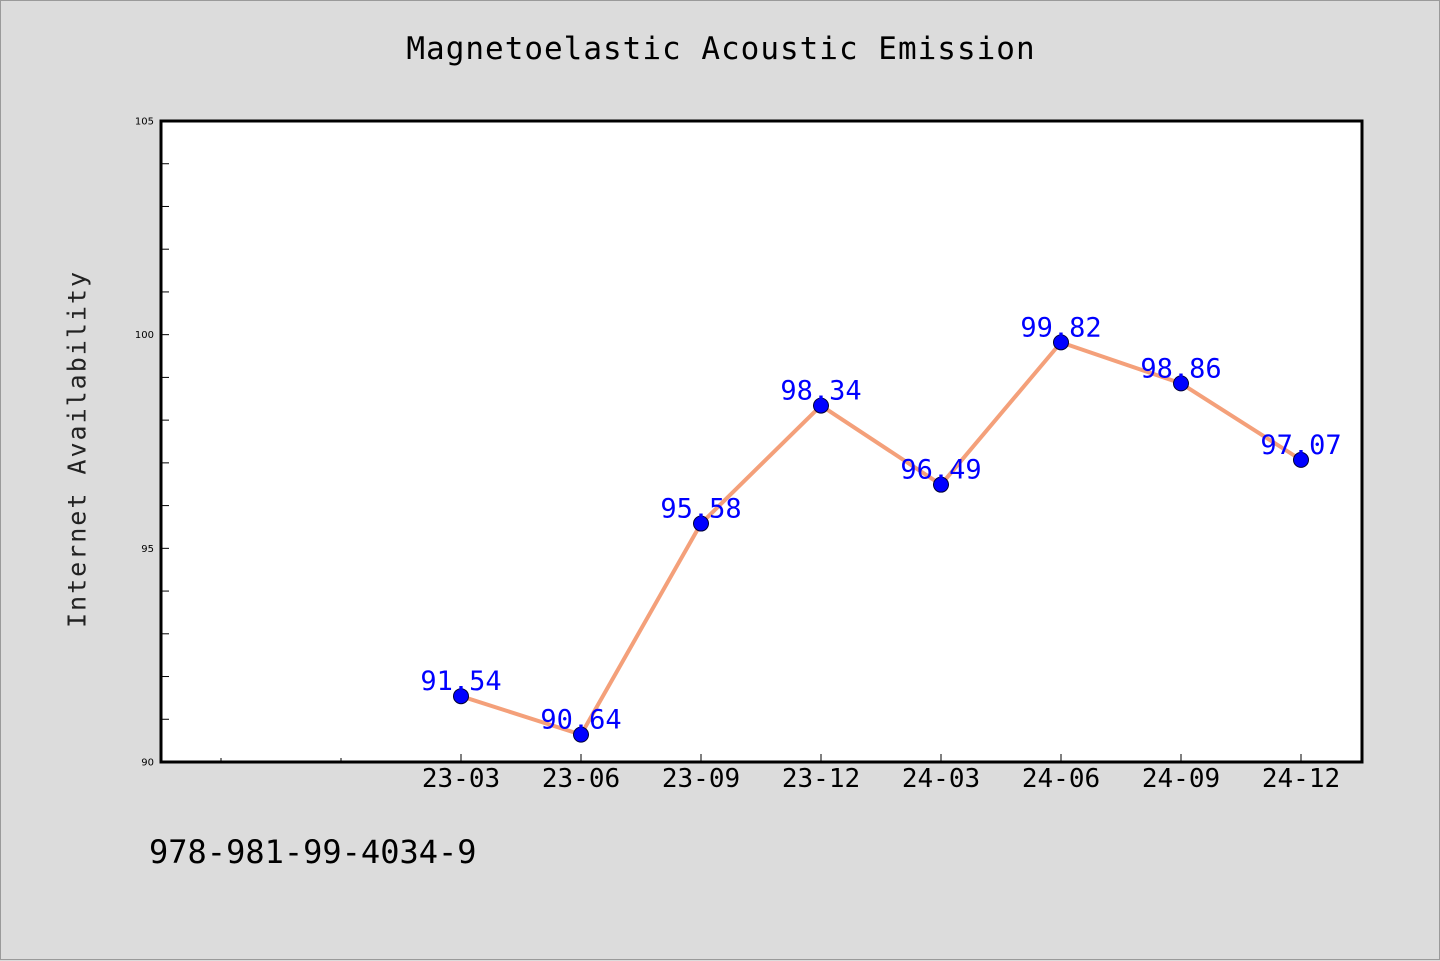 This screenshot has width=1440, height=961. What do you see at coordinates (820, 391) in the screenshot?
I see `data-label: 98.34` at bounding box center [820, 391].